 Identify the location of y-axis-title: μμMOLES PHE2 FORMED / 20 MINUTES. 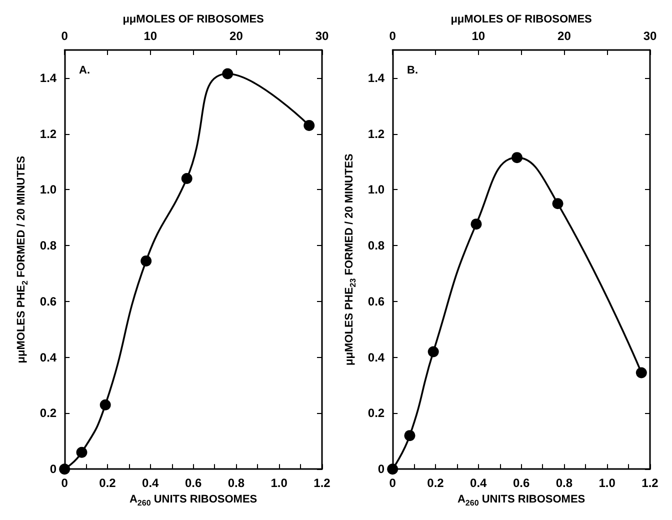
(23, 260).